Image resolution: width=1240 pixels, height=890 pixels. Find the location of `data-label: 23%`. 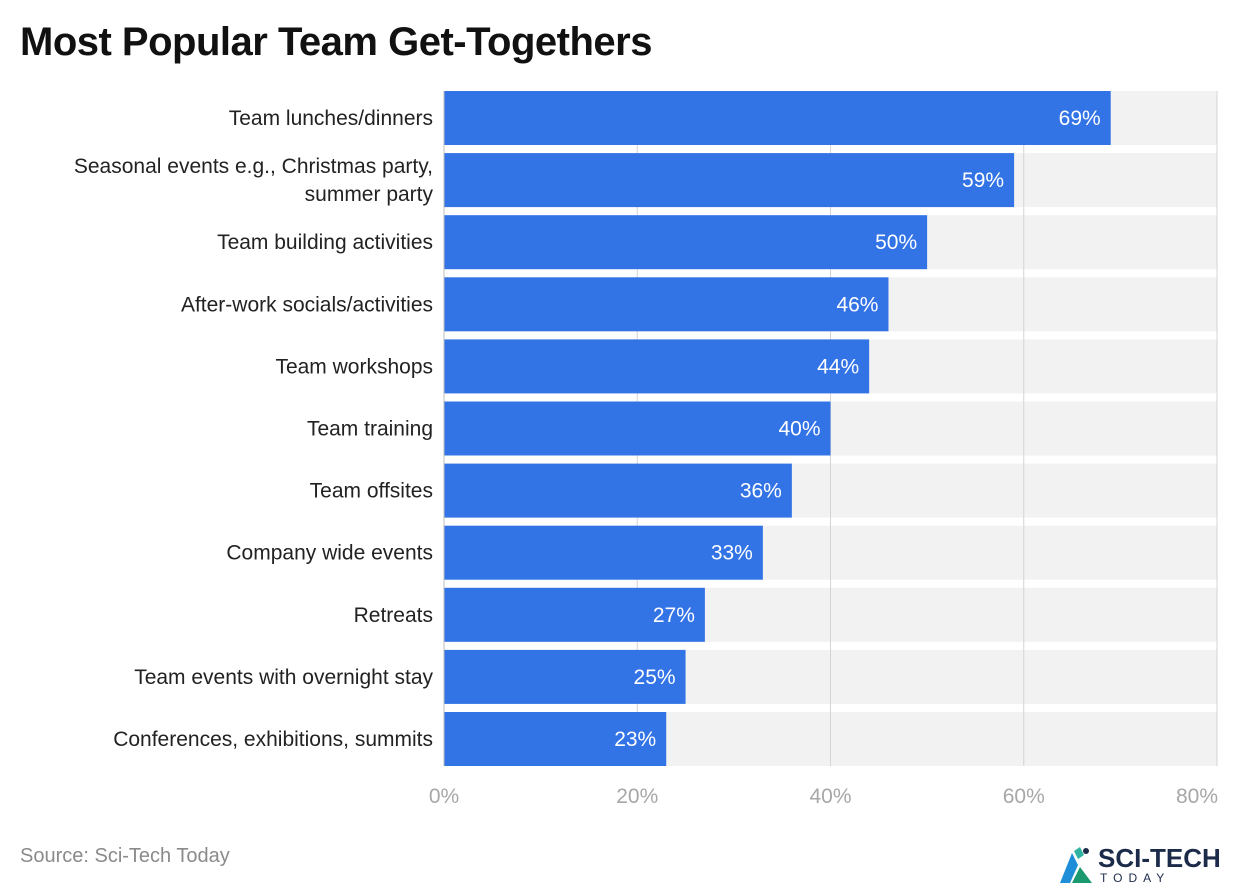

data-label: 23% is located at coordinates (635, 739).